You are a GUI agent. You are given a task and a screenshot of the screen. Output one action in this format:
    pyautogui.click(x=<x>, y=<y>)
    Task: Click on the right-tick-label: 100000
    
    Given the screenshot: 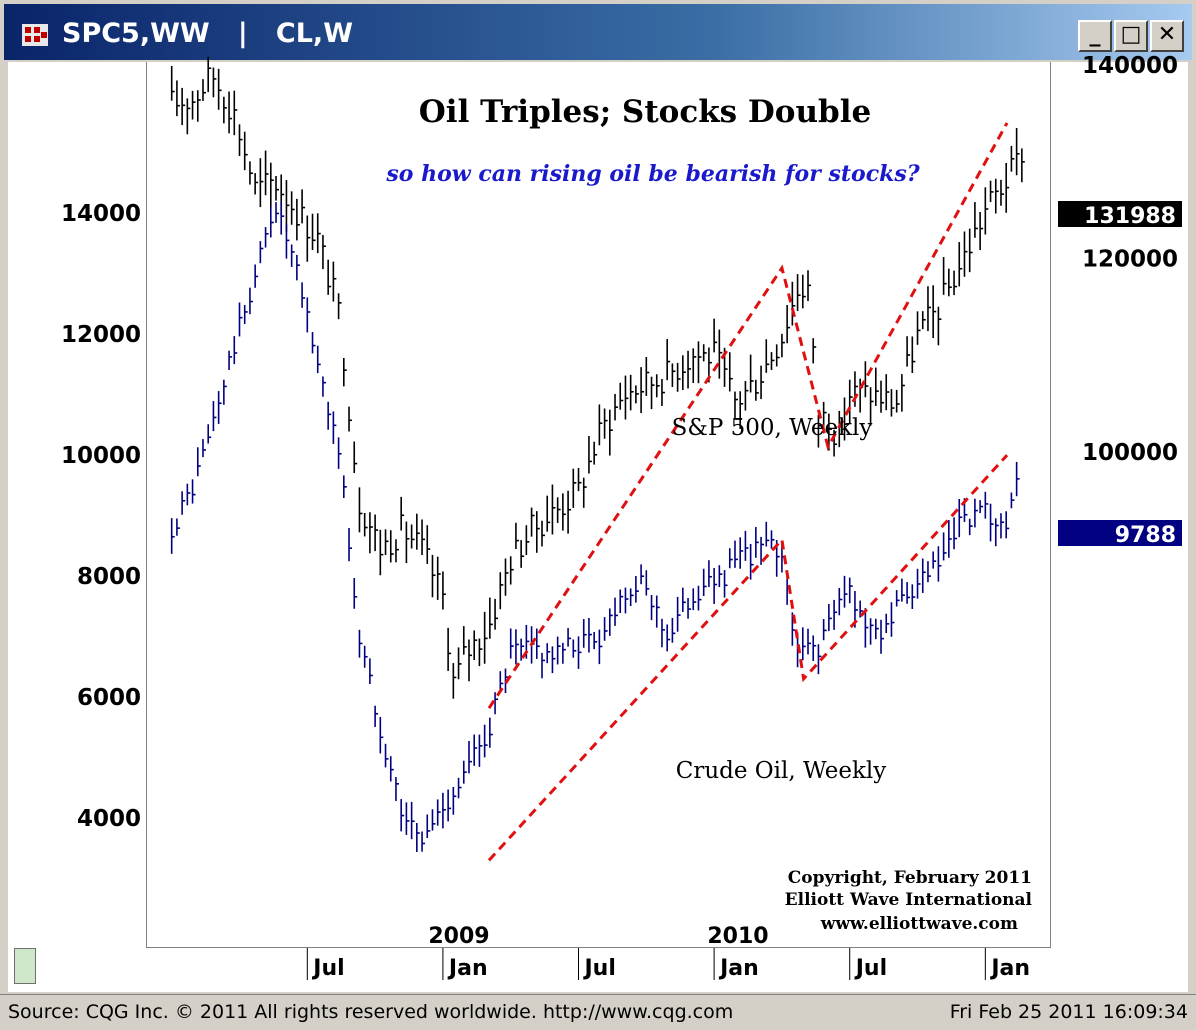 What is the action you would take?
    pyautogui.click(x=1130, y=453)
    